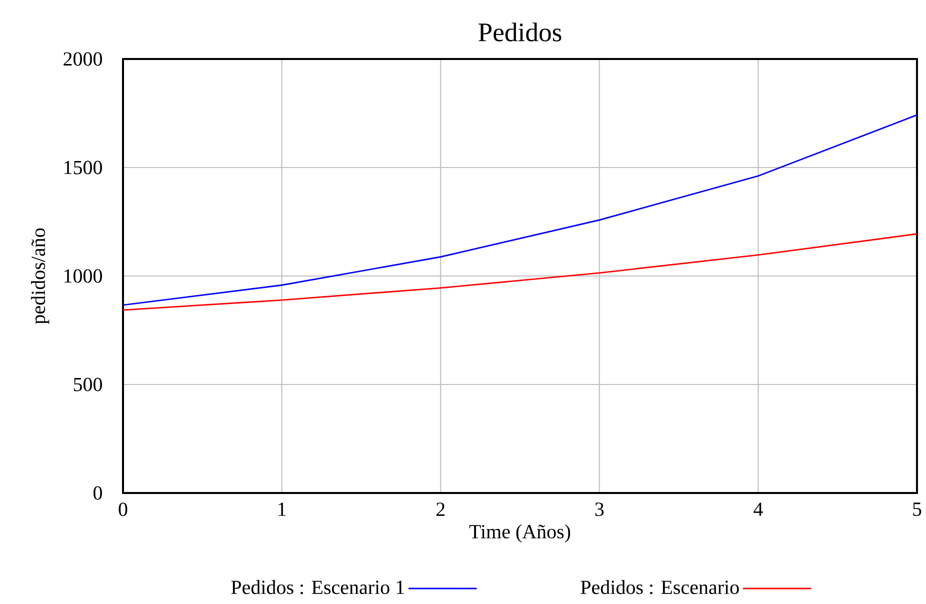 The height and width of the screenshot is (604, 926). What do you see at coordinates (83, 167) in the screenshot?
I see `y-tick-label: 1500` at bounding box center [83, 167].